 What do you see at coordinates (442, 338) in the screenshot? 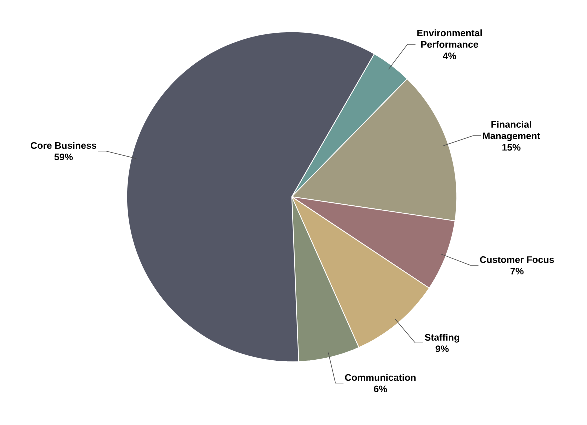
I see `slice-label: Staffing` at bounding box center [442, 338].